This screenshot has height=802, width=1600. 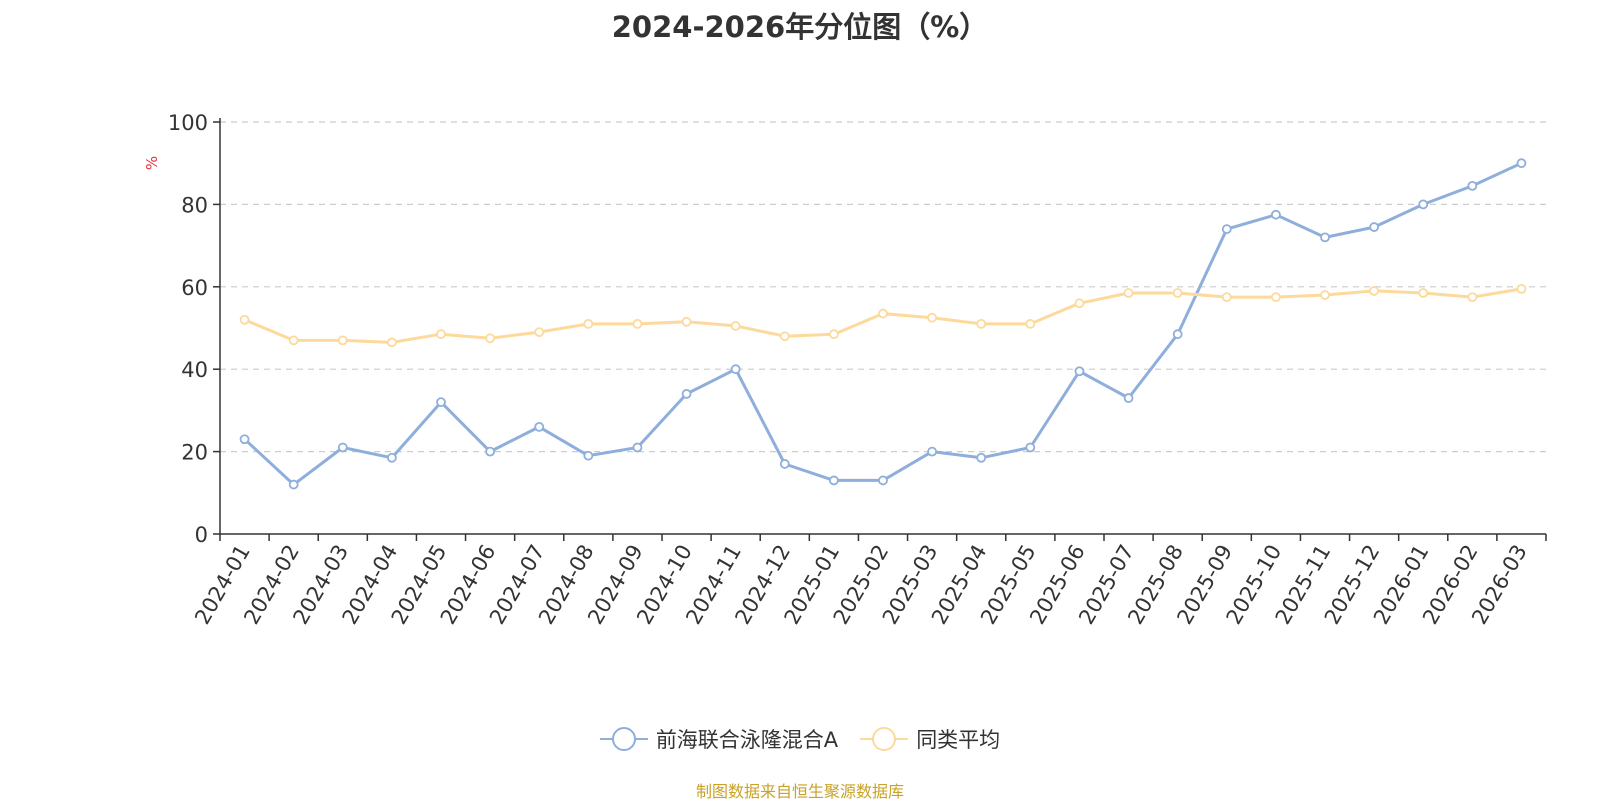 I want to click on legend-item-fund: 前海联合泳隆混合A, so click(x=719, y=739).